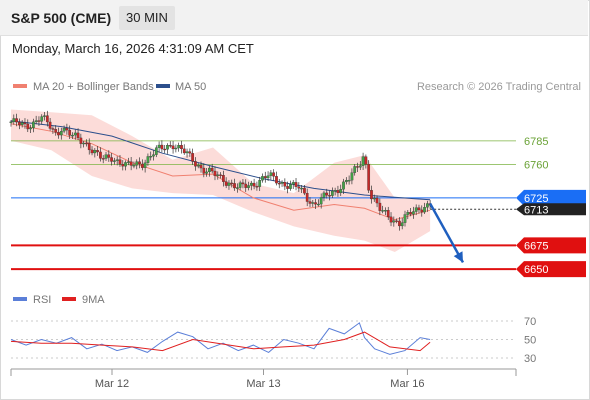 This screenshot has width=590, height=400. I want to click on copyright-label: Research © 2026 Trading Central, so click(499, 87).